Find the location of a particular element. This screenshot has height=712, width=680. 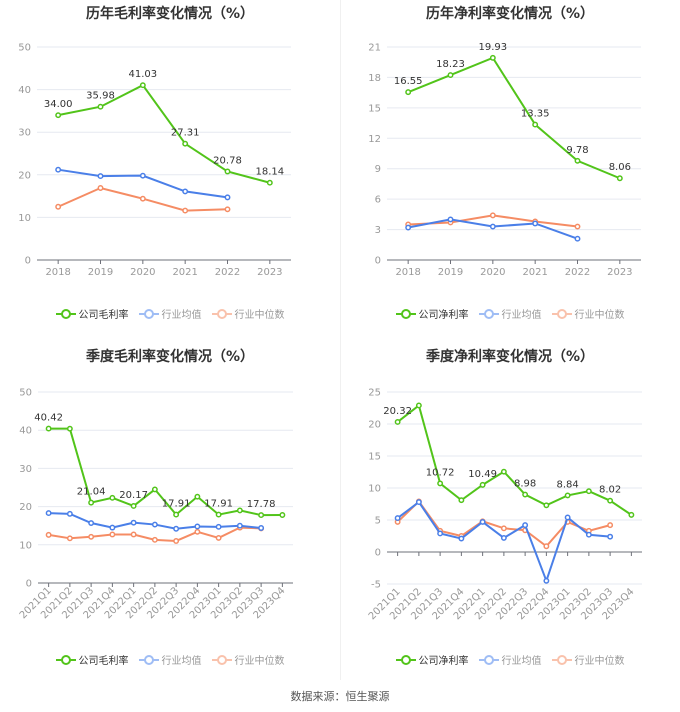

y-tick-label: 0 is located at coordinates (28, 261).